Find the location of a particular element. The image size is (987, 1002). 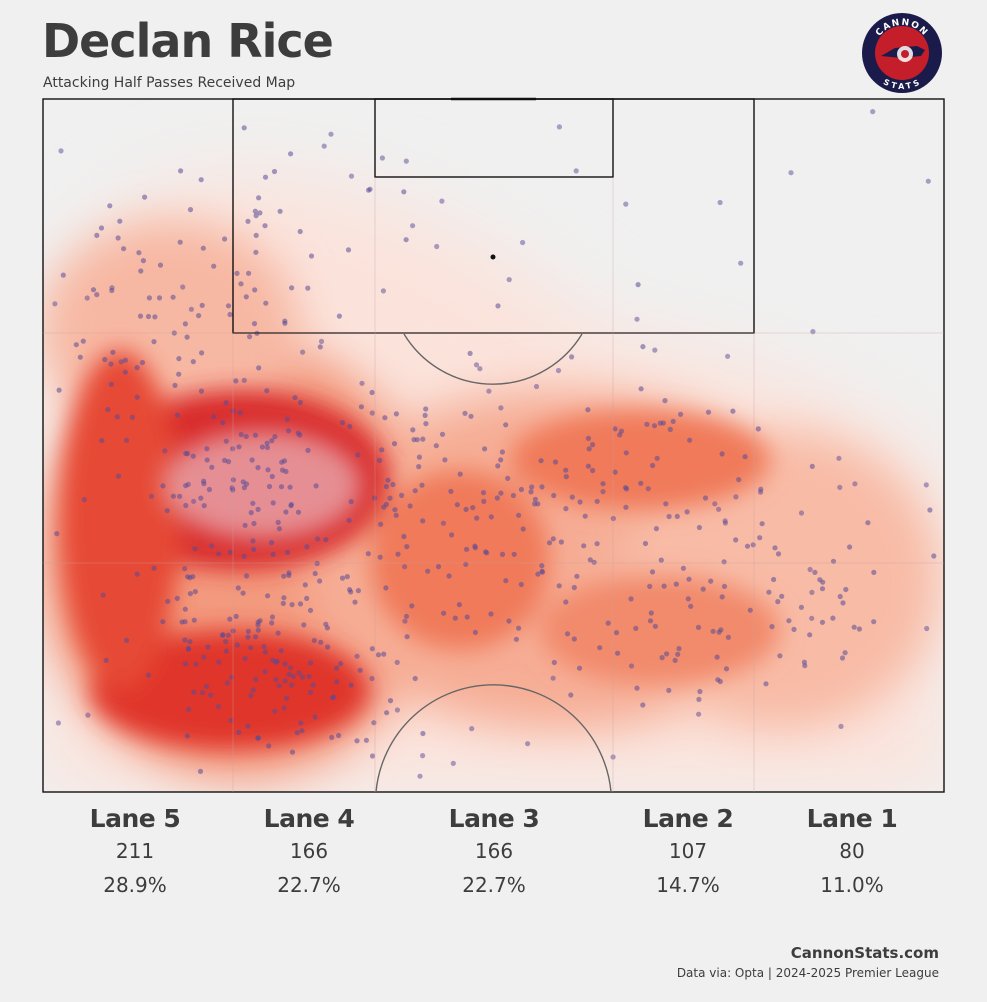

lane-1-summary: Lane 1 80 11.0% is located at coordinates (852, 850).